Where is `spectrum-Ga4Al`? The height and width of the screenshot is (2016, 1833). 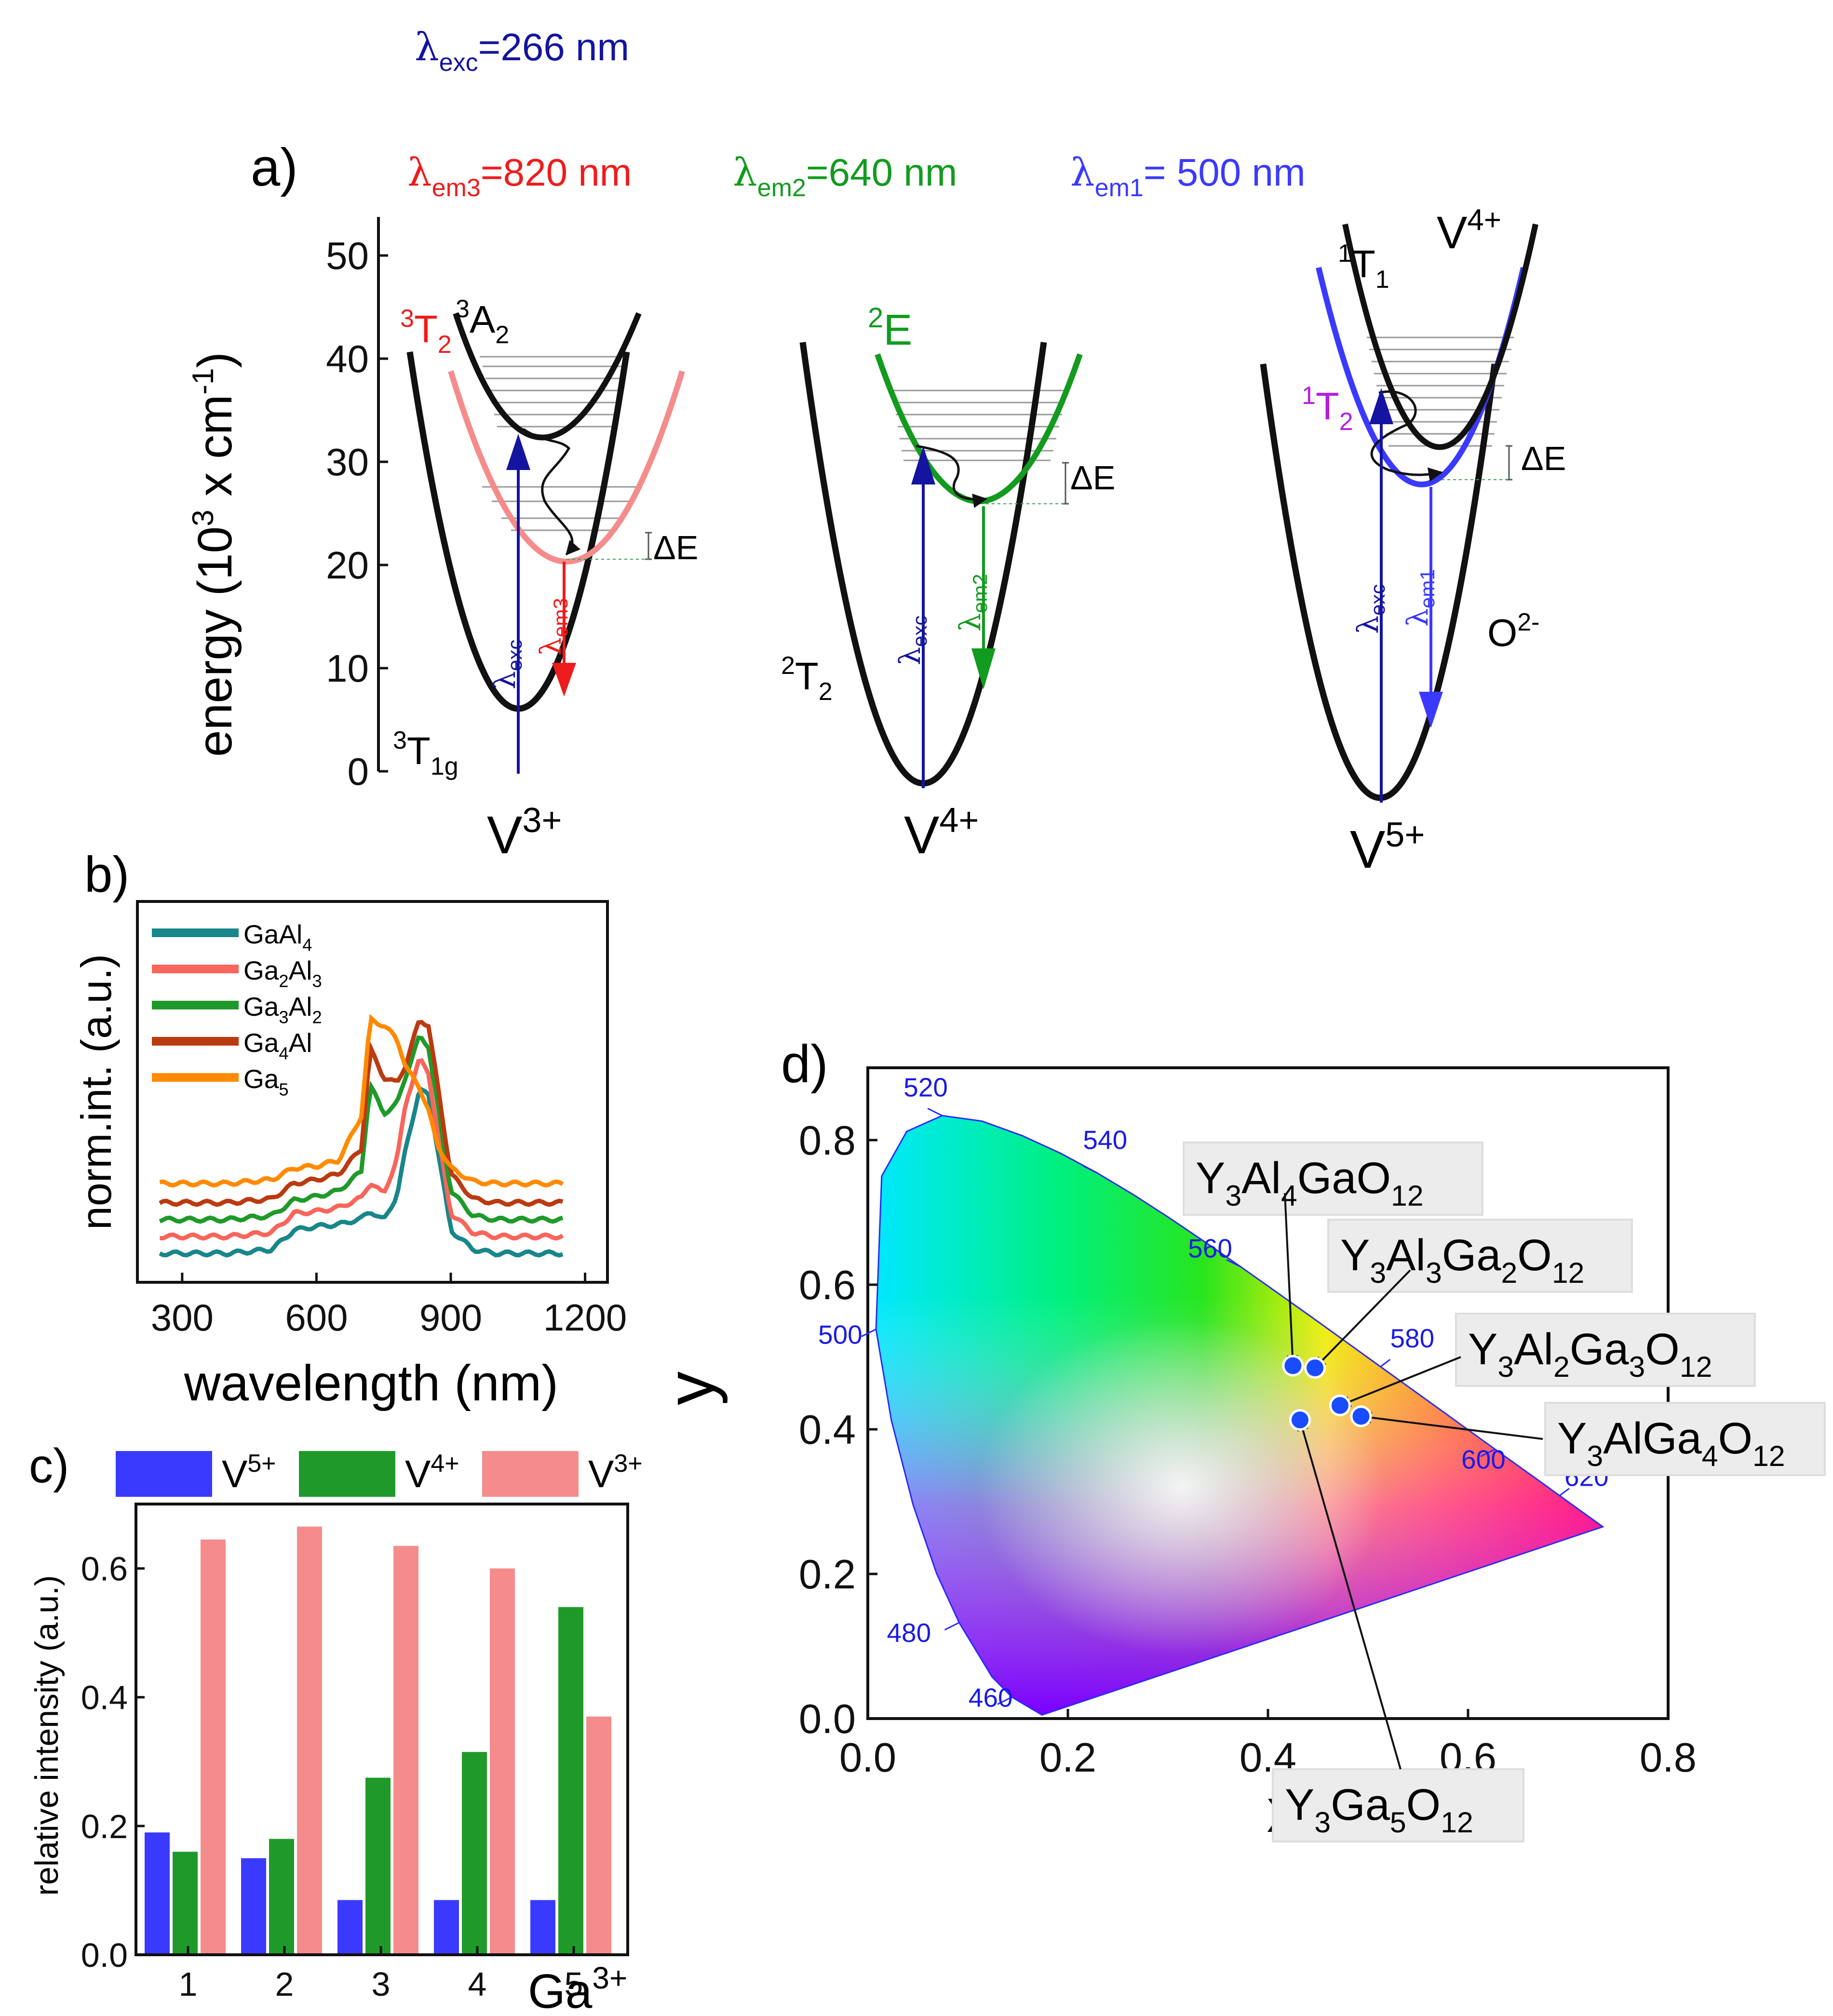
spectrum-Ga4Al is located at coordinates (361, 1113).